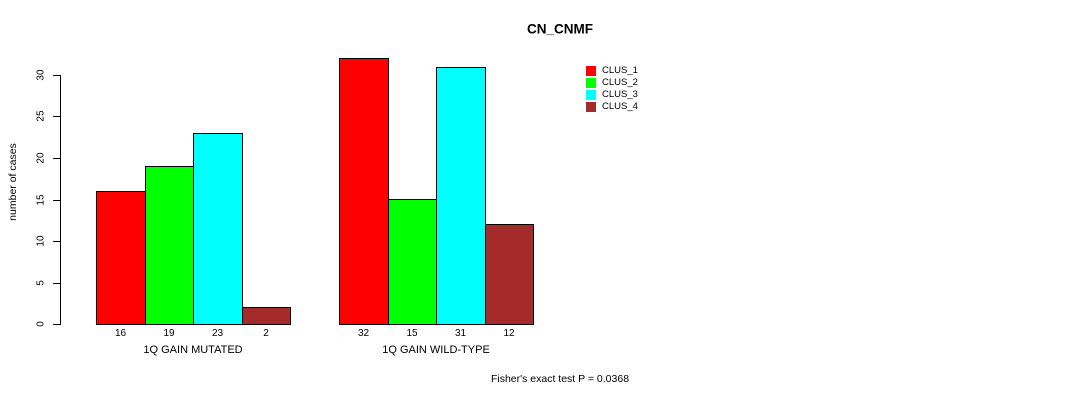 The height and width of the screenshot is (400, 1090). Describe the element at coordinates (193, 350) in the screenshot. I see `group-label: 1Q GAIN MUTATED` at that location.